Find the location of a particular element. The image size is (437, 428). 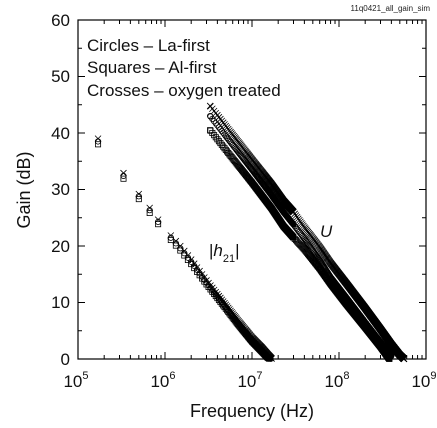

y-tick-label: 60 is located at coordinates (60, 20).